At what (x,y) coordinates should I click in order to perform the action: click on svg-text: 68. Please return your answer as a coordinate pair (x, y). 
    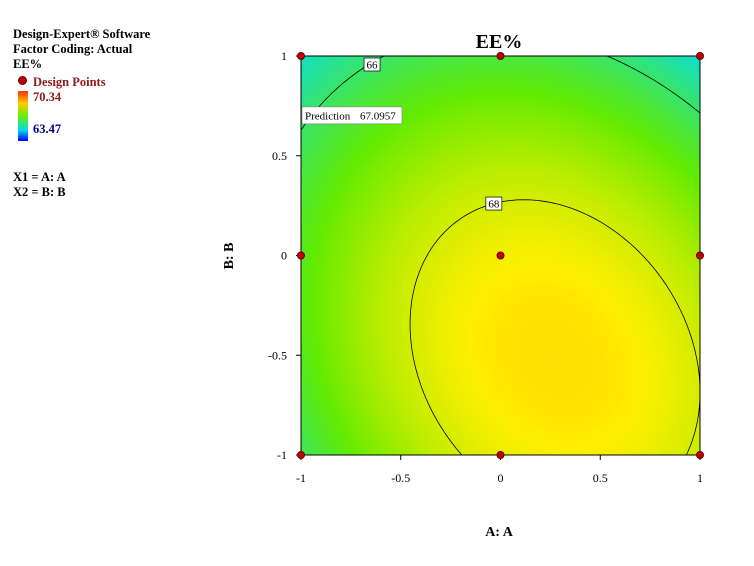
    Looking at the image, I should click on (494, 205).